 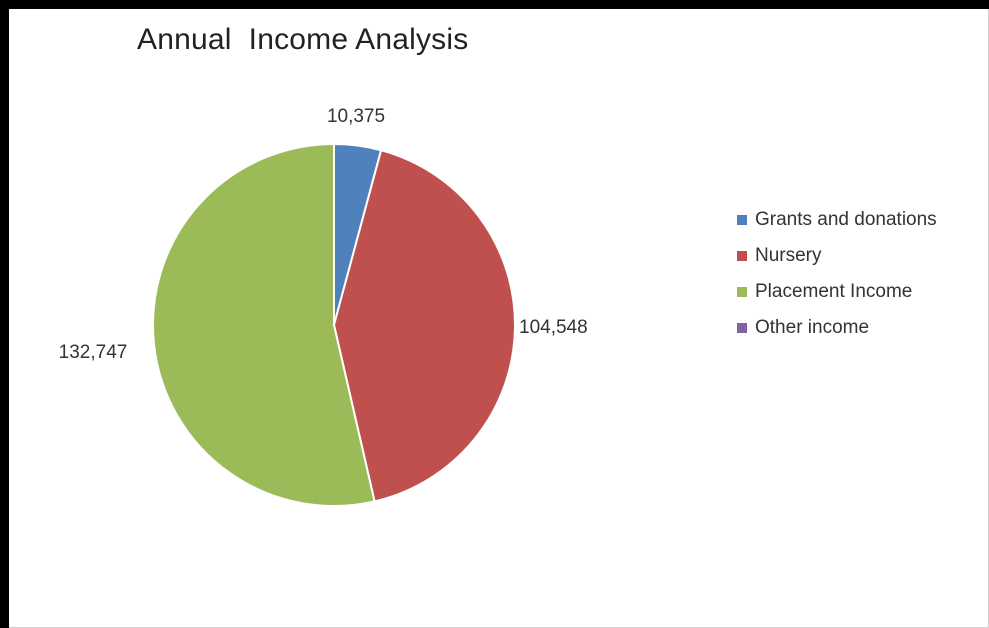 I want to click on legend-label-grants: Grants and donations, so click(x=846, y=219).